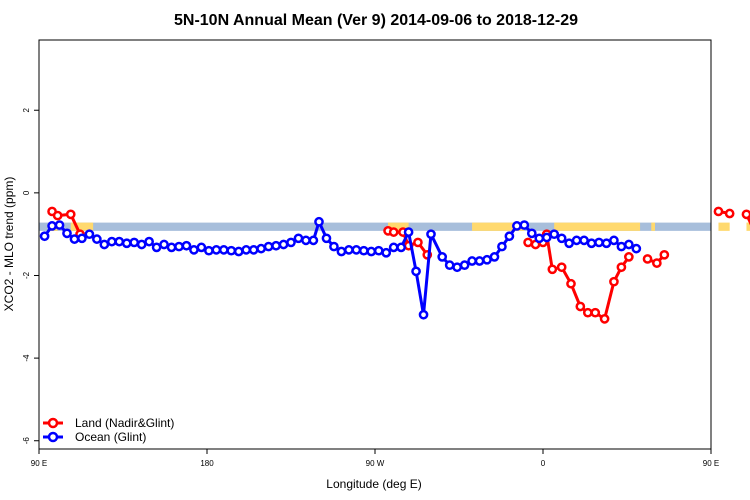 This screenshot has height=500, width=750. Describe the element at coordinates (26, 192) in the screenshot. I see `y-tick-label: 0` at that location.